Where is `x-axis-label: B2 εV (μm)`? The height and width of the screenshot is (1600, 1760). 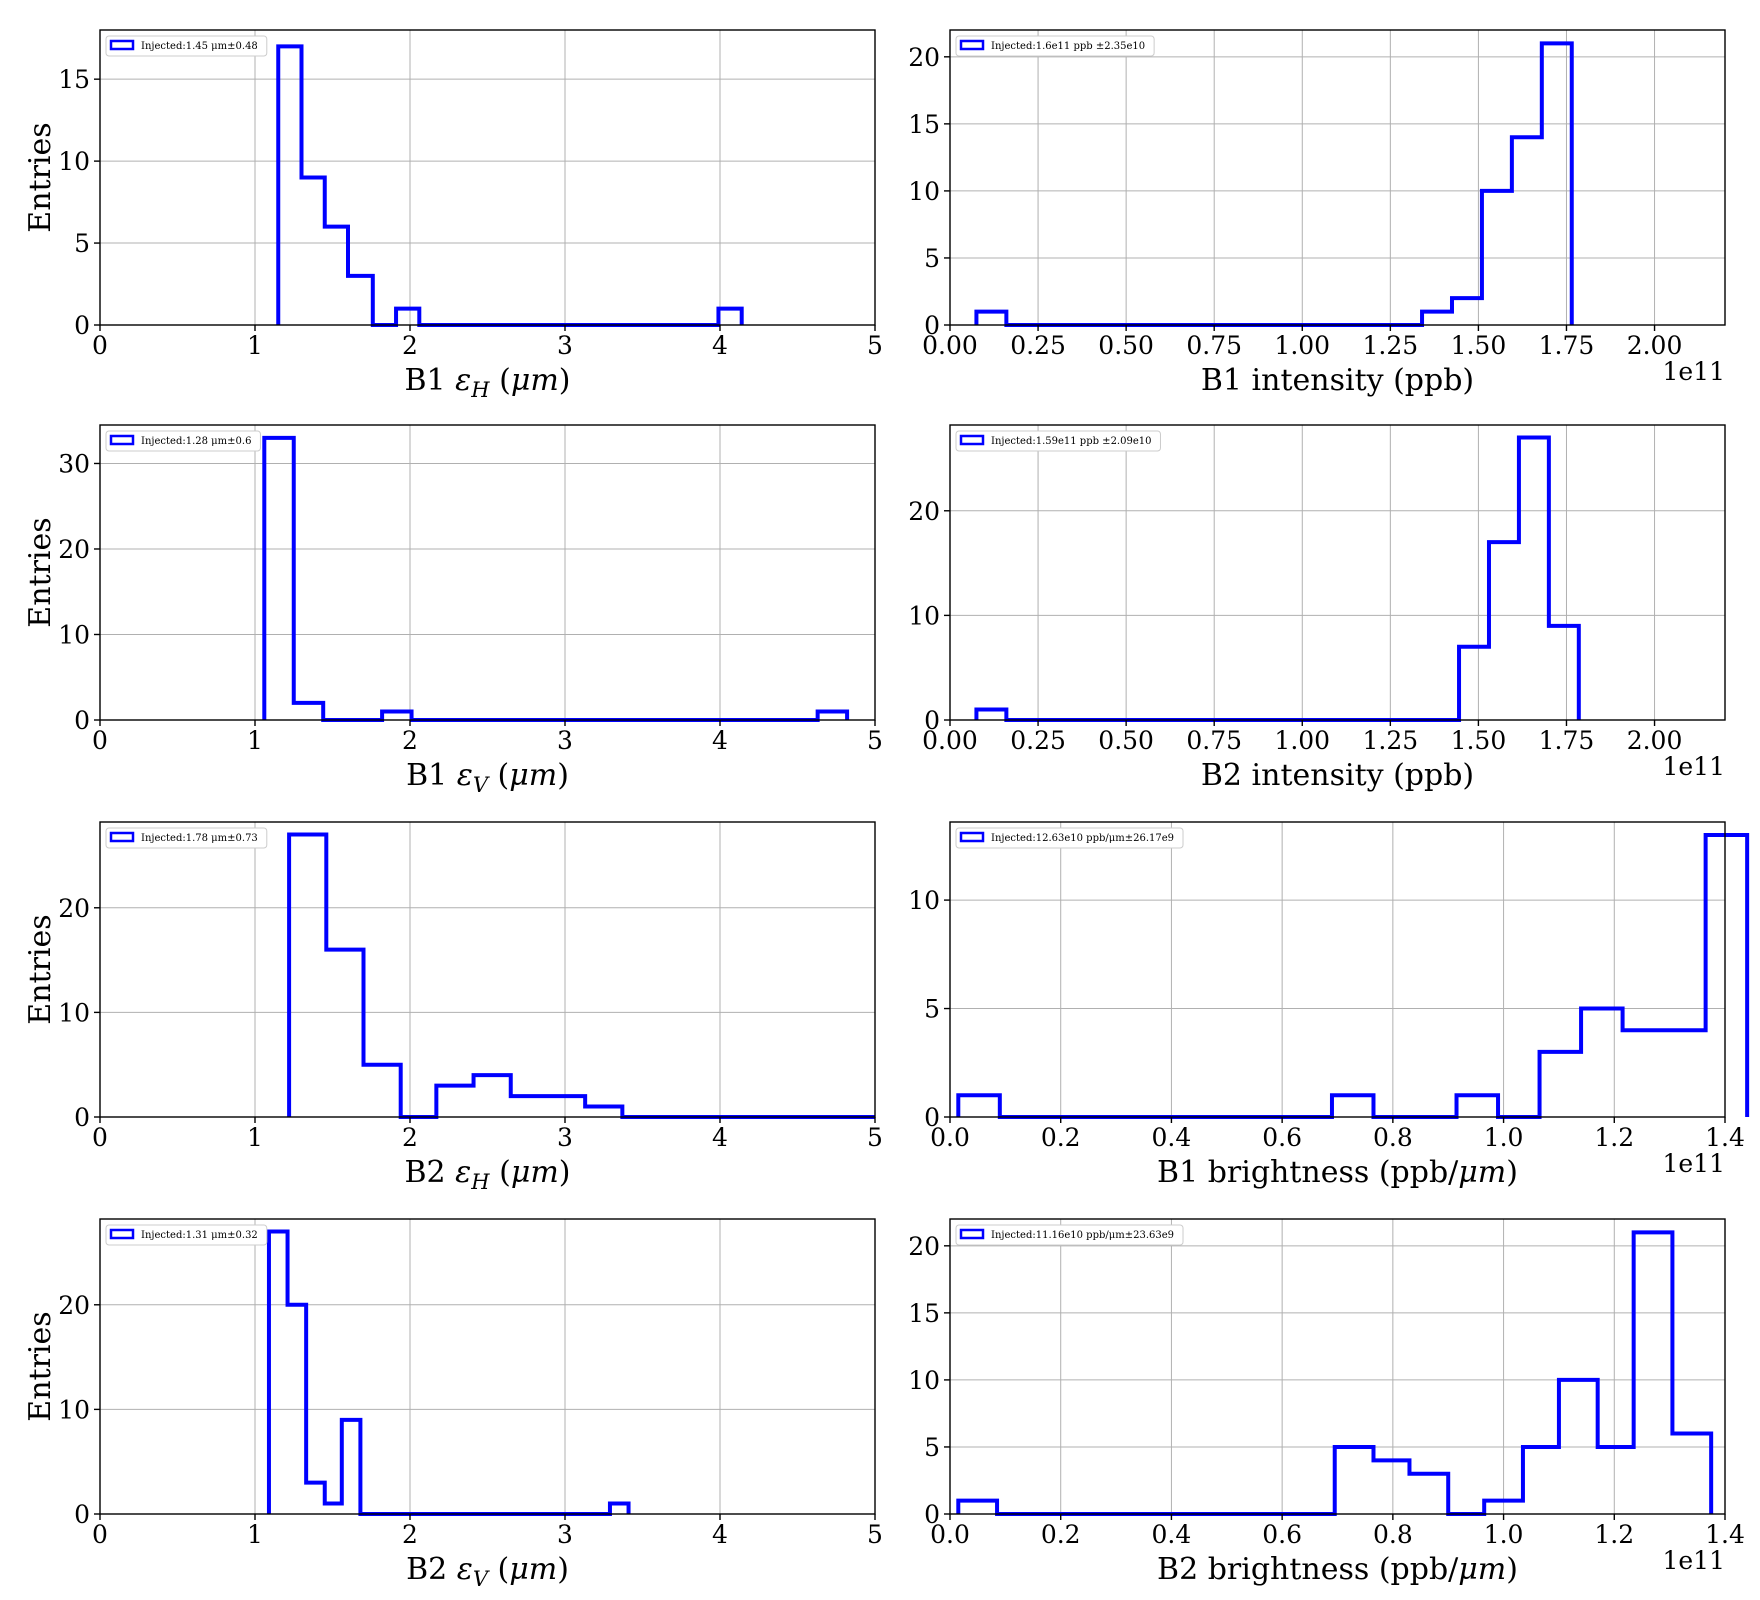 x-axis-label: B2 εV (μm) is located at coordinates (487, 1571).